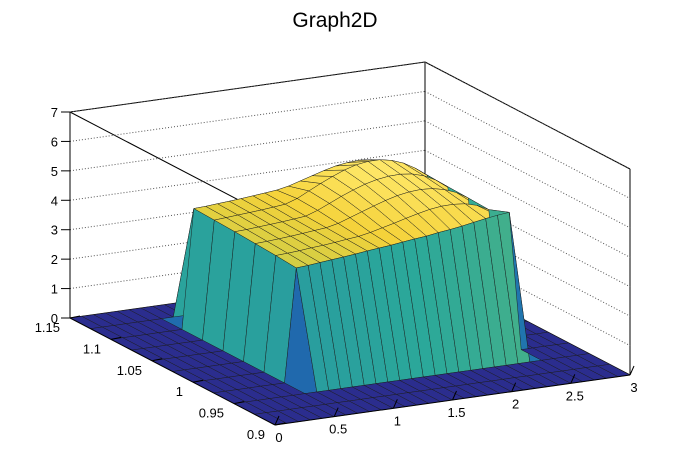  I want to click on y-tick-label: 0.9, so click(256, 434).